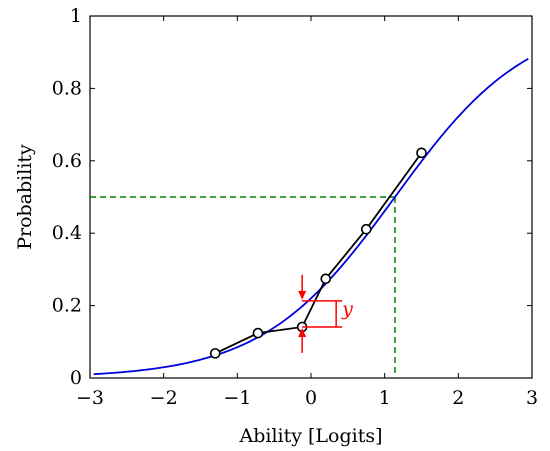 This screenshot has height=451, width=550. Describe the element at coordinates (76, 16) in the screenshot. I see `y-tick-label: 1` at that location.